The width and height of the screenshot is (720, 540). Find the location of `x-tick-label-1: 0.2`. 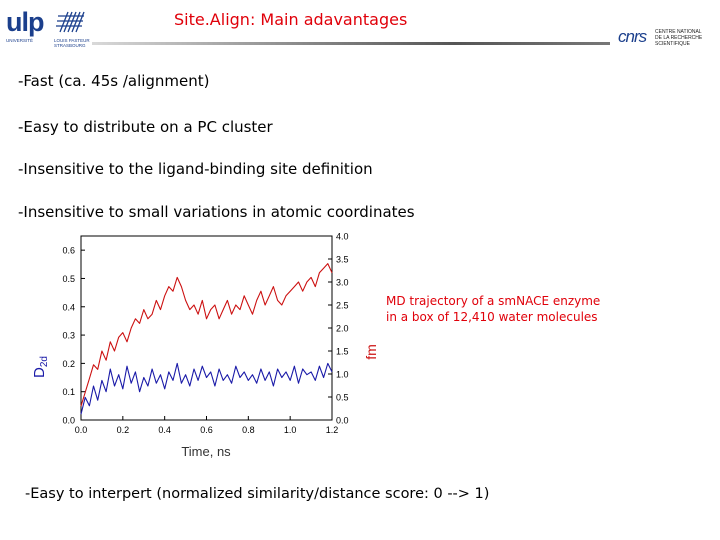

x-tick-label-1: 0.2 is located at coordinates (123, 430).